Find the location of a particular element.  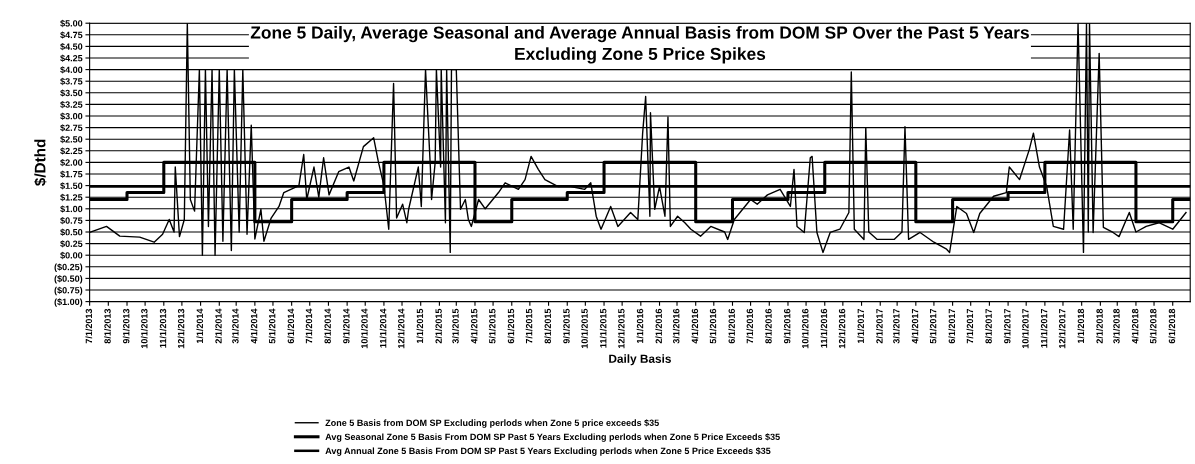

x-tick-label: 3/1/2016 is located at coordinates (676, 326).